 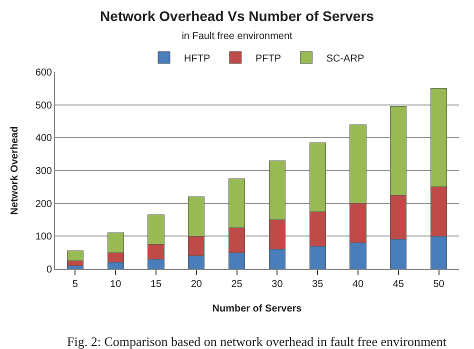 I want to click on legend-label: SC-ARP, so click(x=345, y=58).